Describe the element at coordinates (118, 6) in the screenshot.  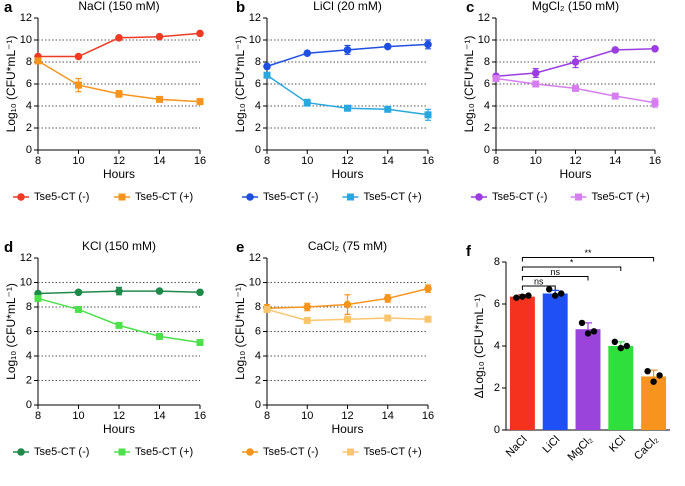
I see `chart-title: NaCl (150 mM)` at that location.